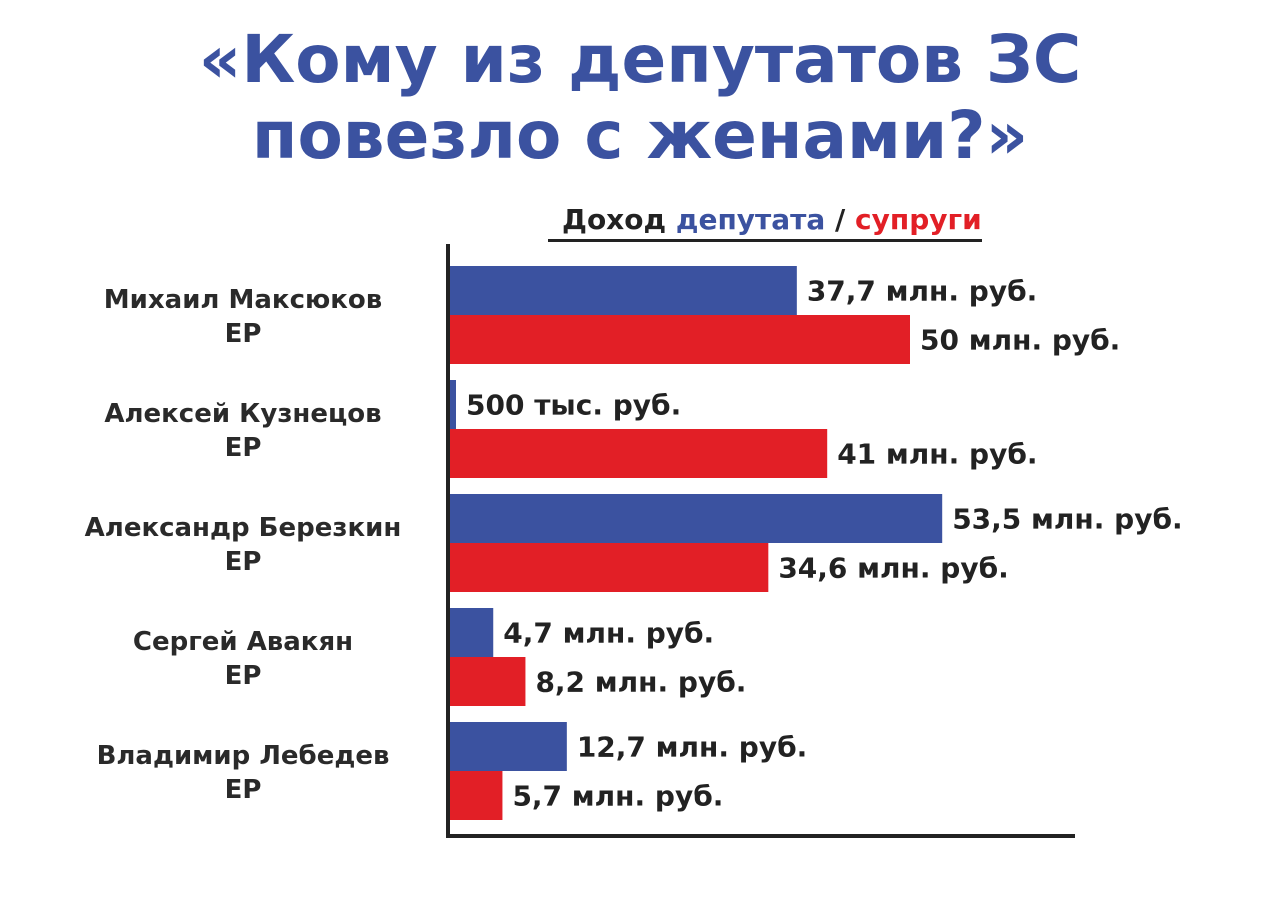 The width and height of the screenshot is (1280, 905). Describe the element at coordinates (1067, 519) in the screenshot. I see `value-label-series-1-3: 53,5 млн. руб.` at that location.